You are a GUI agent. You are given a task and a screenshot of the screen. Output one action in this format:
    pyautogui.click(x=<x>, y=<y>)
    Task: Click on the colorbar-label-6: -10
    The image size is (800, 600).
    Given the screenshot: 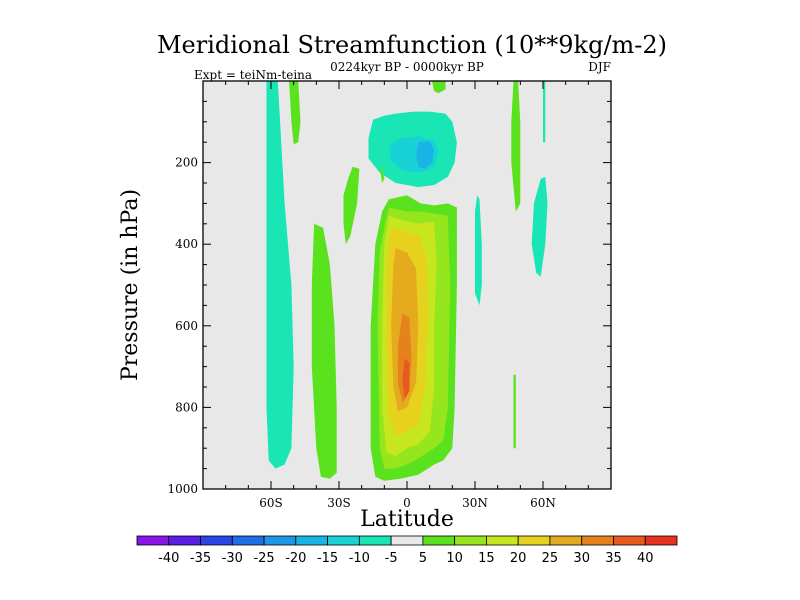 What is the action you would take?
    pyautogui.click(x=359, y=558)
    